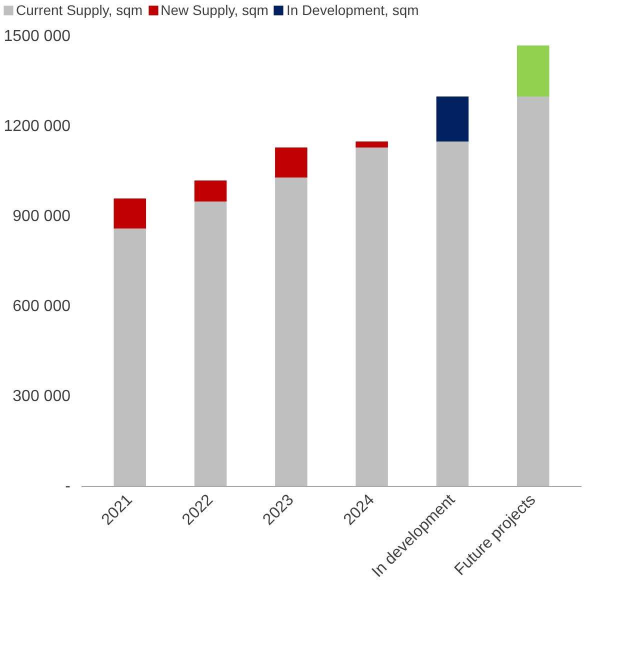 The width and height of the screenshot is (617, 671). What do you see at coordinates (67, 486) in the screenshot?
I see `y-tick-label: -` at bounding box center [67, 486].